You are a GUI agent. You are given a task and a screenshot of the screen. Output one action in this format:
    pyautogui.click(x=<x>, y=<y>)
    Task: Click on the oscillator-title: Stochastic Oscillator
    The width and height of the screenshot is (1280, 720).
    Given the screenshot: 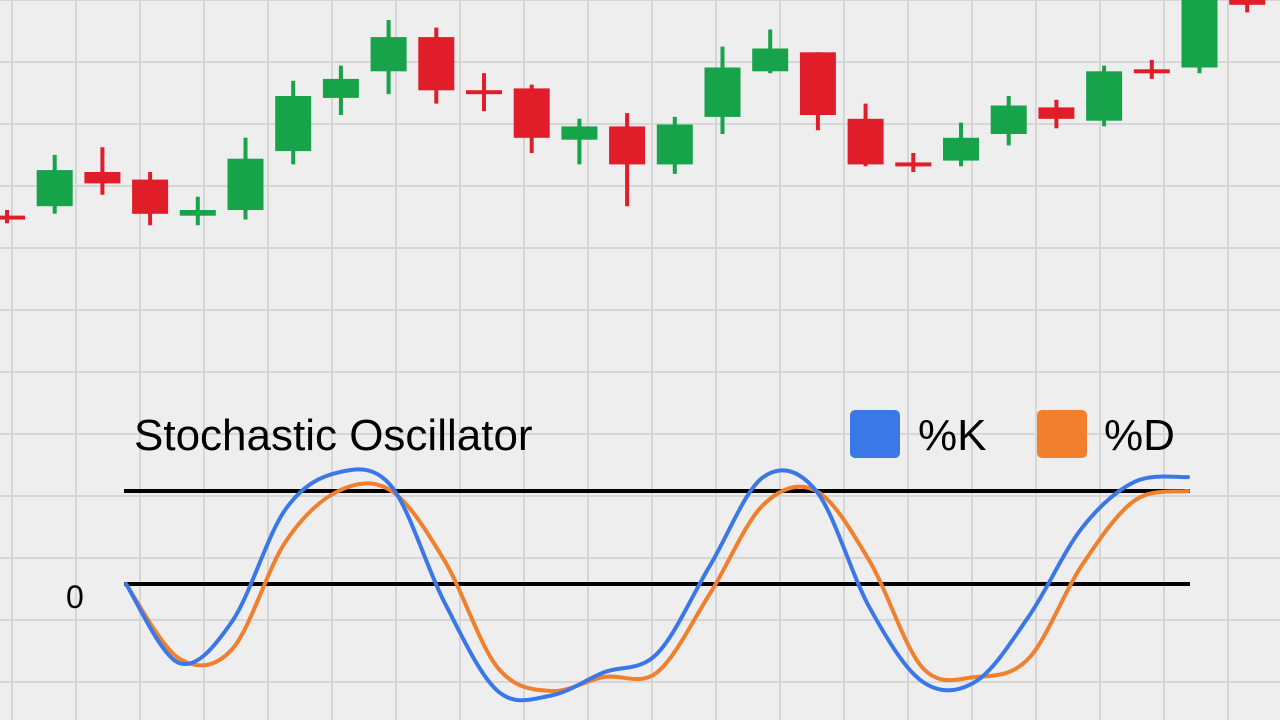 What is the action you would take?
    pyautogui.click(x=333, y=435)
    